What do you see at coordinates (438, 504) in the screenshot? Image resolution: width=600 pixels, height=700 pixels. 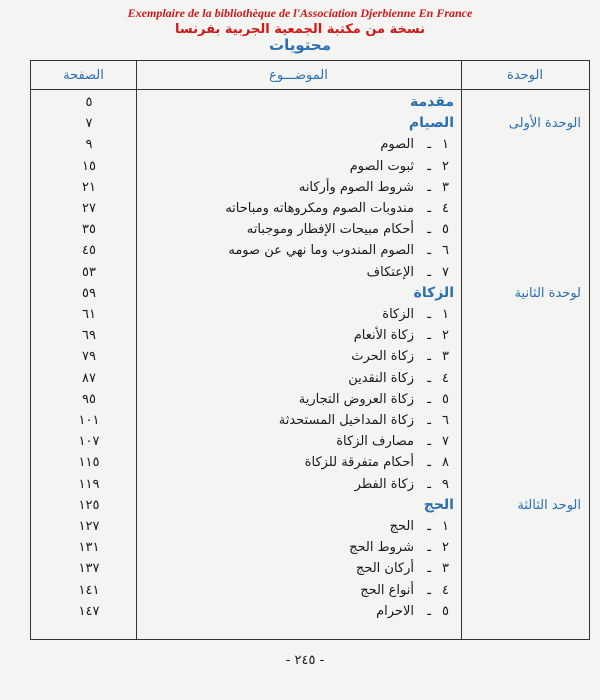 I see `section-heading: الحج` at bounding box center [438, 504].